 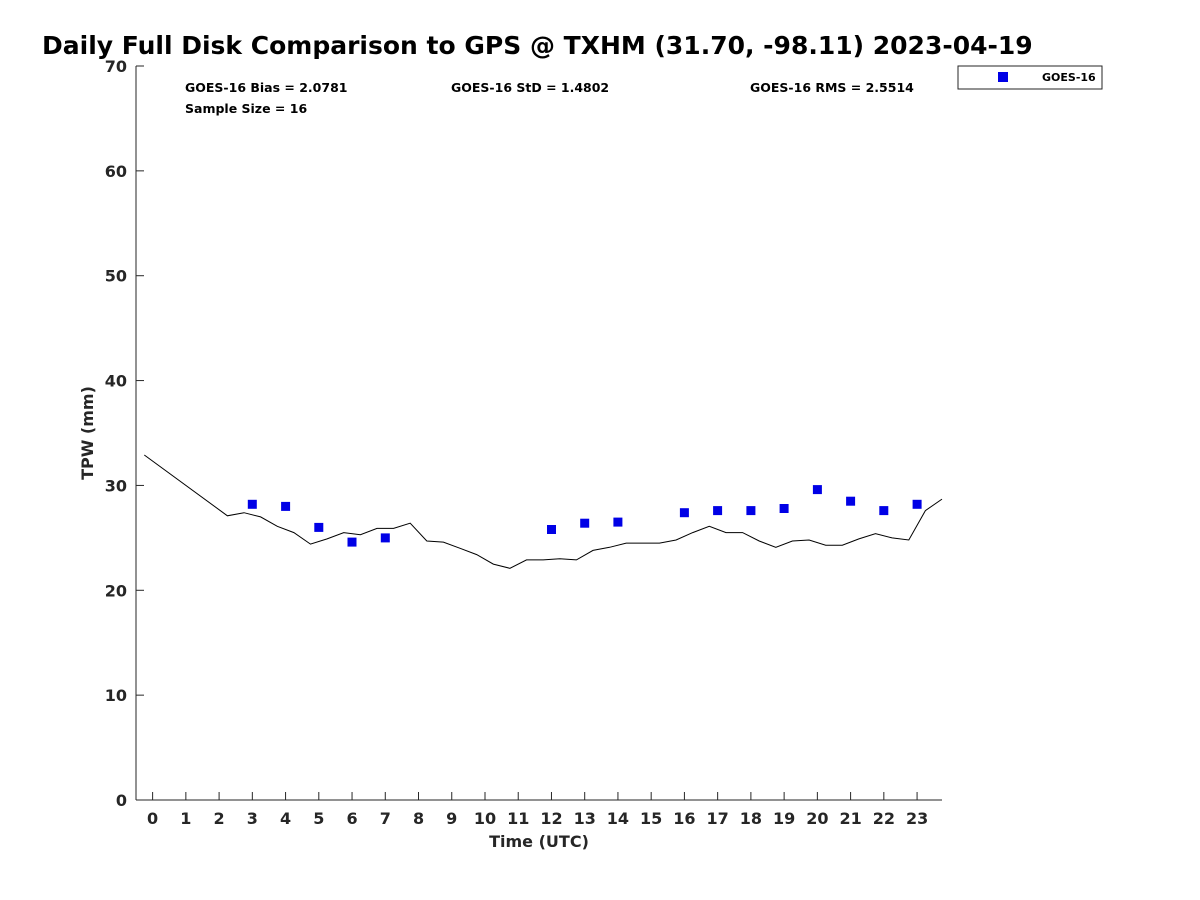 What do you see at coordinates (385, 818) in the screenshot?
I see `x-tick-label: 7` at bounding box center [385, 818].